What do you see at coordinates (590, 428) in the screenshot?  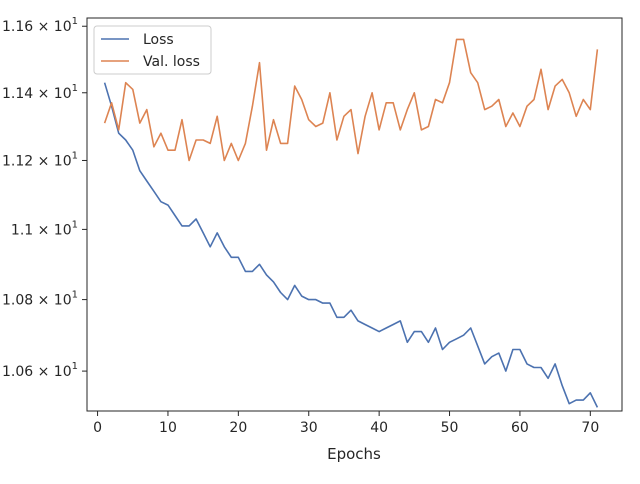 I see `x-tick-label: 70` at bounding box center [590, 428].